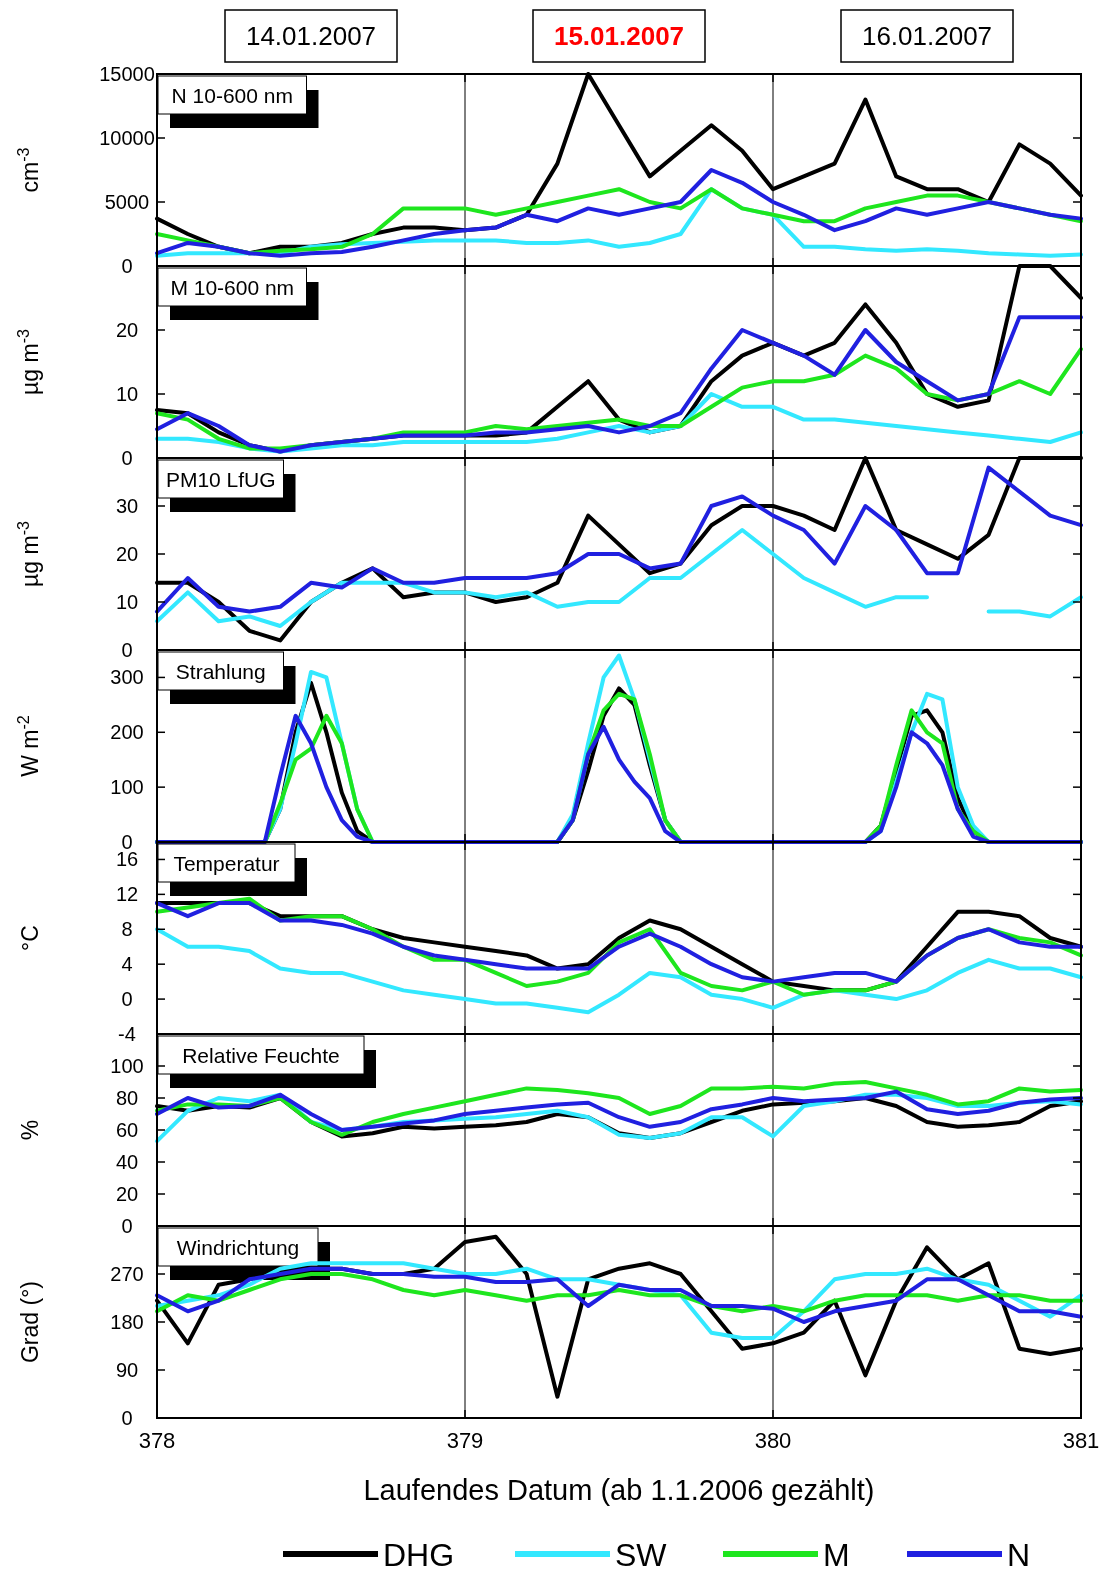 This screenshot has width=1115, height=1579. Describe the element at coordinates (220, 479) in the screenshot. I see `text: PM10 LfUG` at that location.